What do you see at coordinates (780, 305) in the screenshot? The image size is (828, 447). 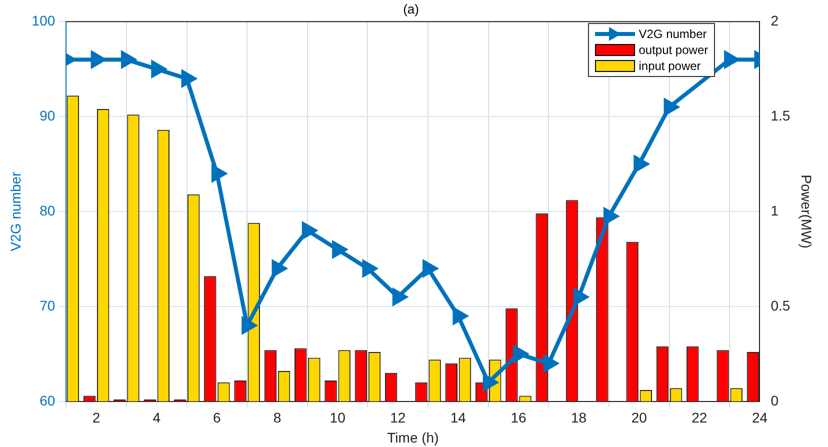 I see `y2-tick-label: 0.5` at bounding box center [780, 305].